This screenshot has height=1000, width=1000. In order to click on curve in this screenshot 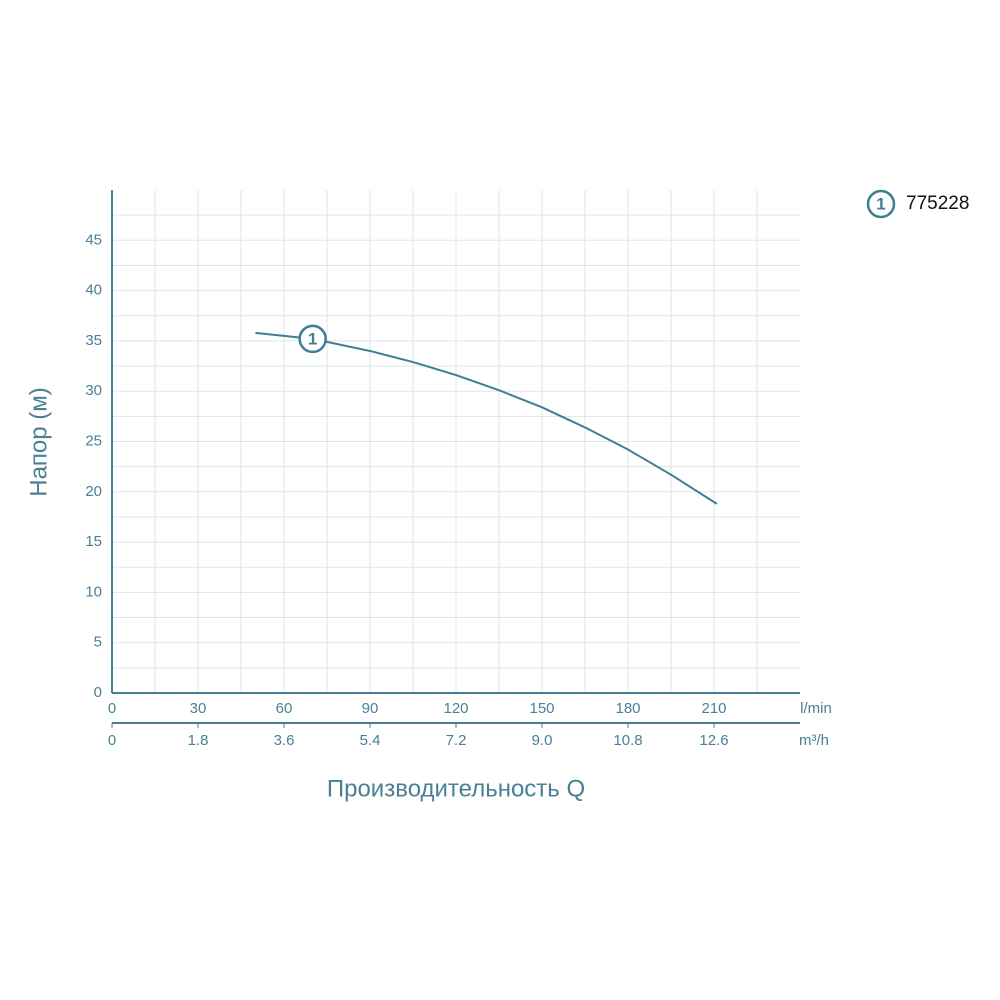, I will do `click(486, 418)`.